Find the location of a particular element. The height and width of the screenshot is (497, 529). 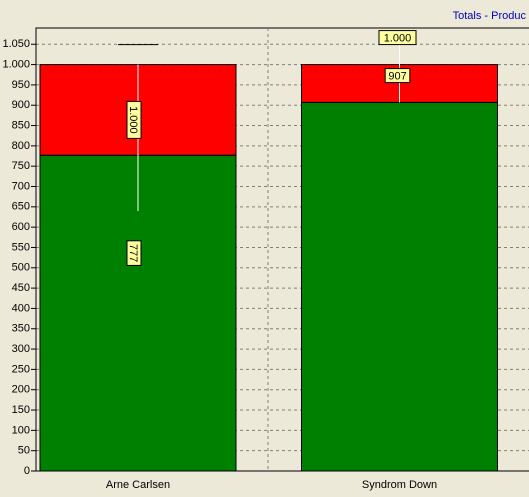

y-tick-label: 150 is located at coordinates (21, 410).